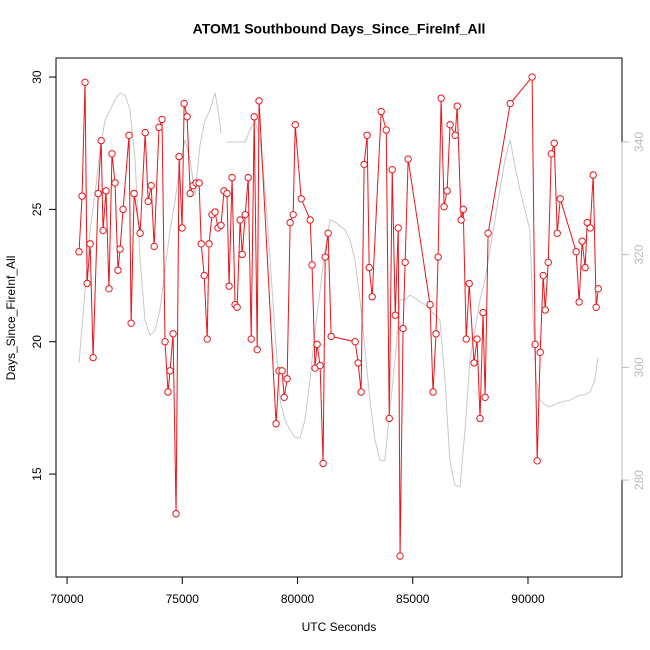  I want to click on y2-tick-label: 300, so click(639, 367).